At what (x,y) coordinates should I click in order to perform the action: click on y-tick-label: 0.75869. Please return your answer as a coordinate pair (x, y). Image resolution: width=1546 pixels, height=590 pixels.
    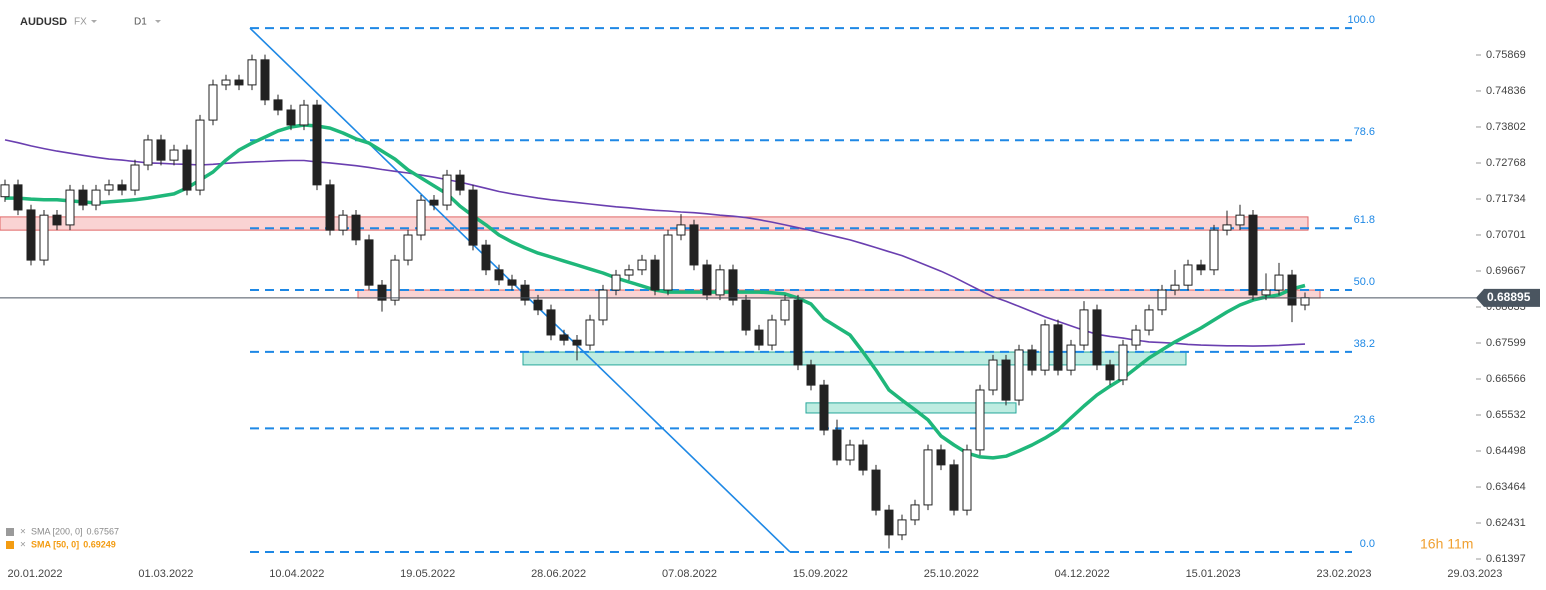
    Looking at the image, I should click on (1506, 55).